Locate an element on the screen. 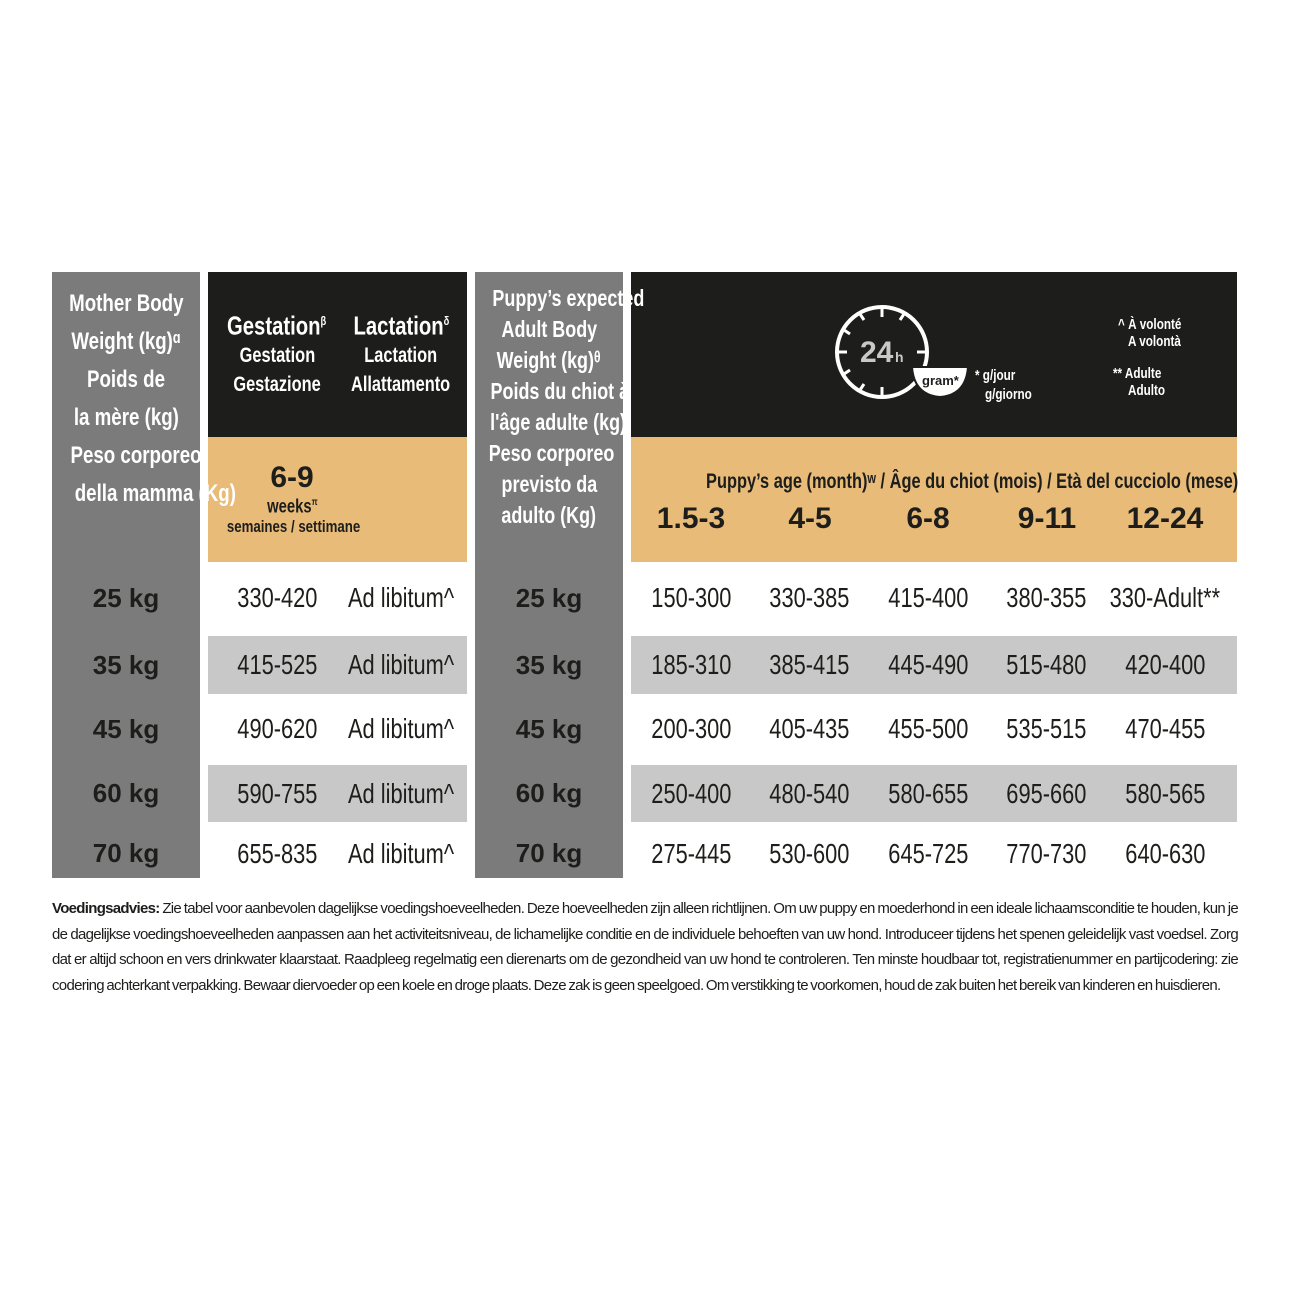  svg-text: 24 is located at coordinates (877, 352).